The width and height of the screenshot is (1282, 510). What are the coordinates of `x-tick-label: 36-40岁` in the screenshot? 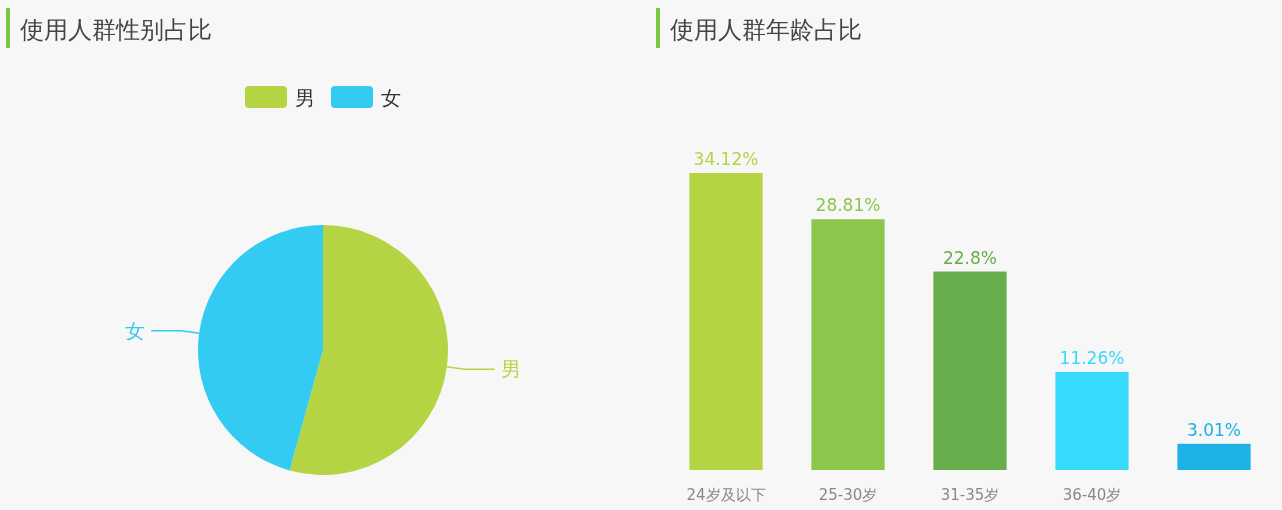 It's located at (1092, 495).